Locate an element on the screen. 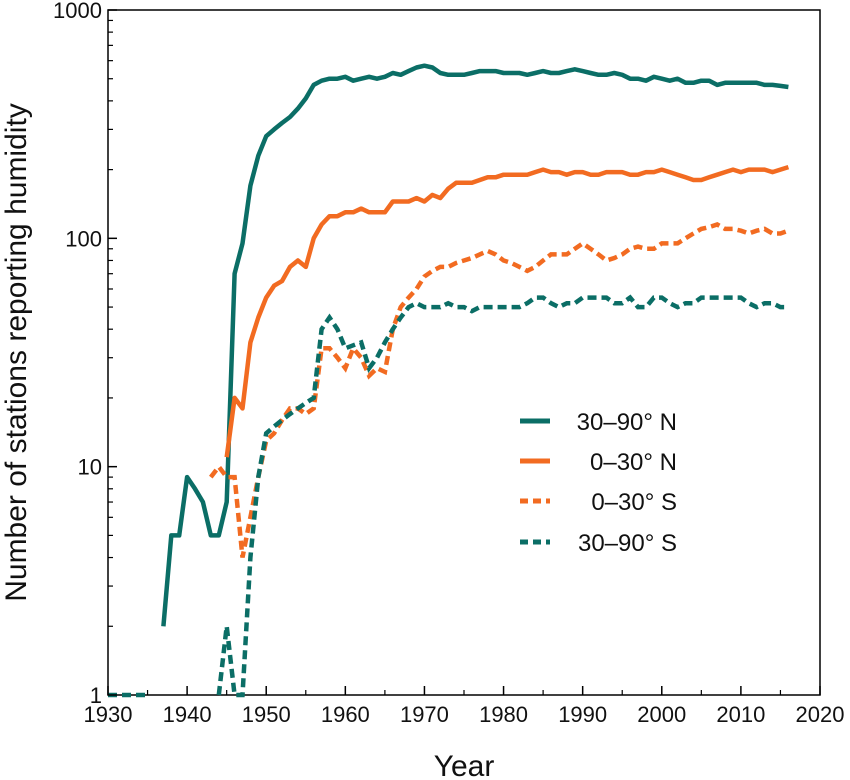 The image size is (850, 780). y-axis-title: Number of stations reporting humidity is located at coordinates (16, 352).